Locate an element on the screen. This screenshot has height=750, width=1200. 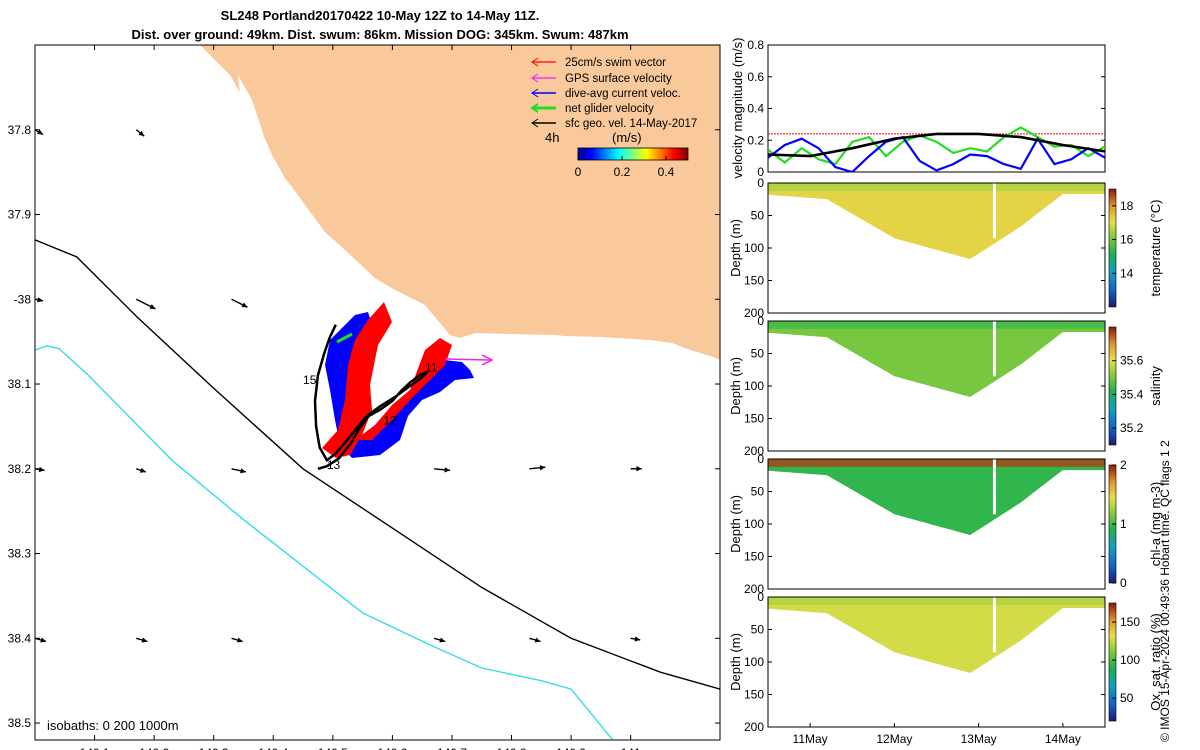
x-tick-label: 140.2 is located at coordinates (154, 748).